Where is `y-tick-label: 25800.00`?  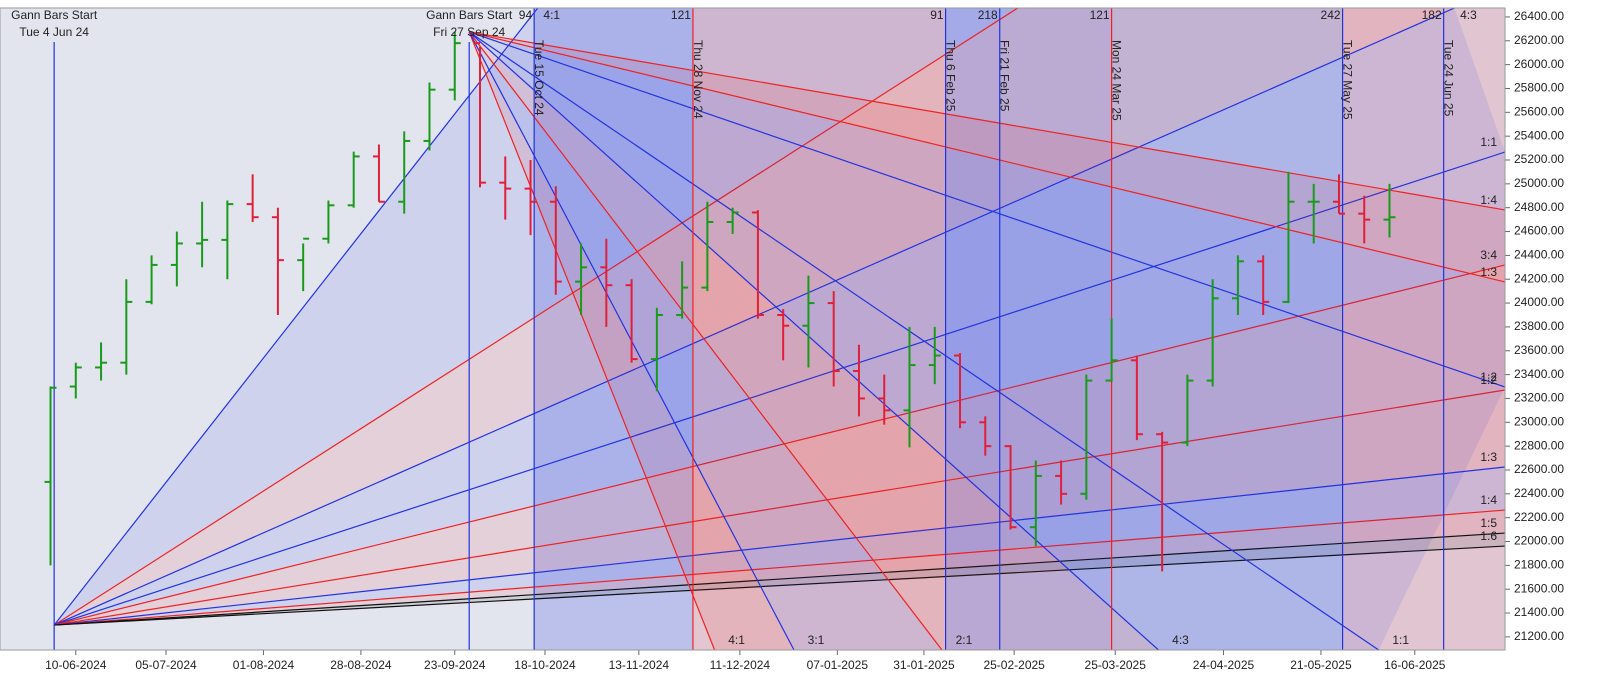 y-tick-label: 25800.00 is located at coordinates (1539, 88).